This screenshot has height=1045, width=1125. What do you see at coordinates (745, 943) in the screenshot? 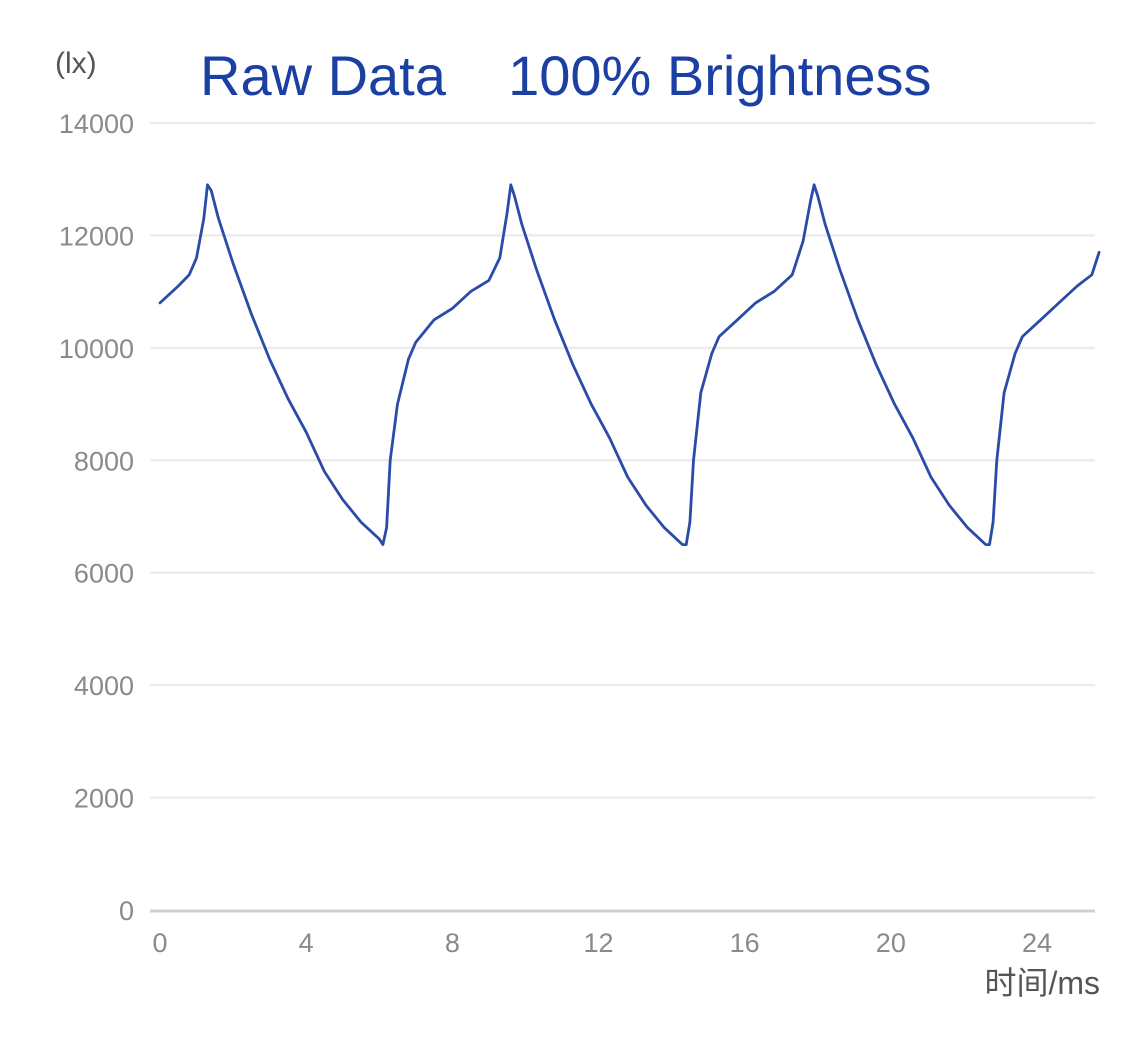
I see `x-tick-label: 16` at bounding box center [745, 943].